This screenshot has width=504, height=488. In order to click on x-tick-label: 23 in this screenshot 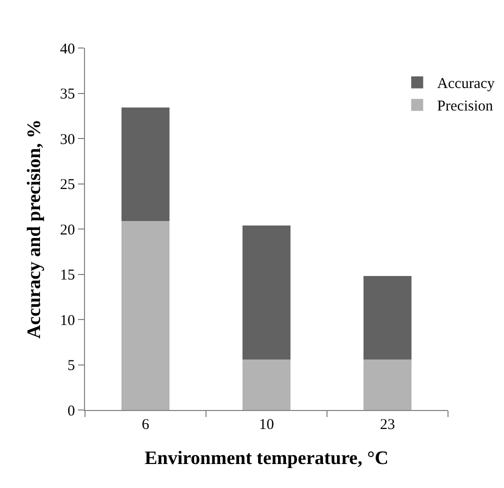, I will do `click(387, 425)`.